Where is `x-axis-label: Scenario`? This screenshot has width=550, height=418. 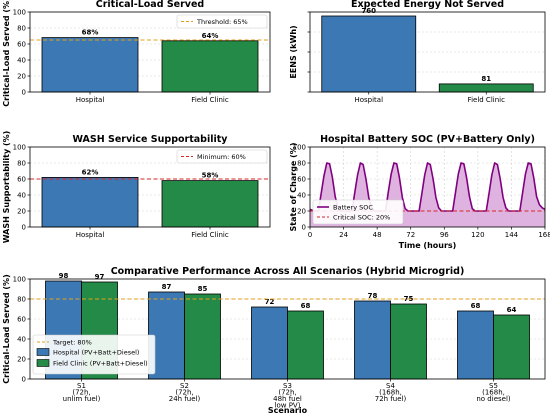 x-axis-label: Scenario is located at coordinates (288, 410).